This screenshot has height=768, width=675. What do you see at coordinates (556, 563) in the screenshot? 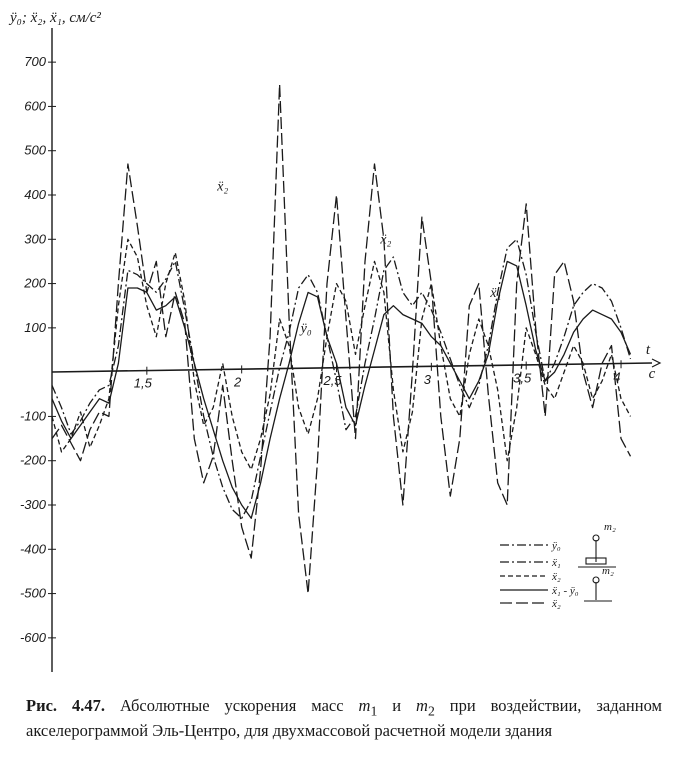
I see `legend-entry-2: ẍ₁` at bounding box center [556, 563].